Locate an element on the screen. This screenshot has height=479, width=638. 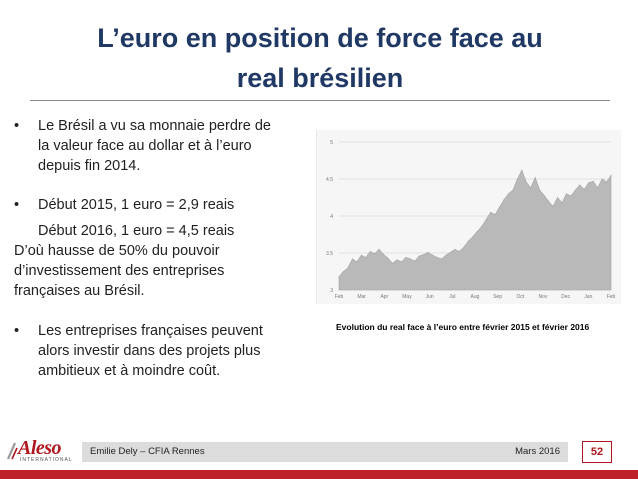
x-tick-label: Apr is located at coordinates (384, 297).